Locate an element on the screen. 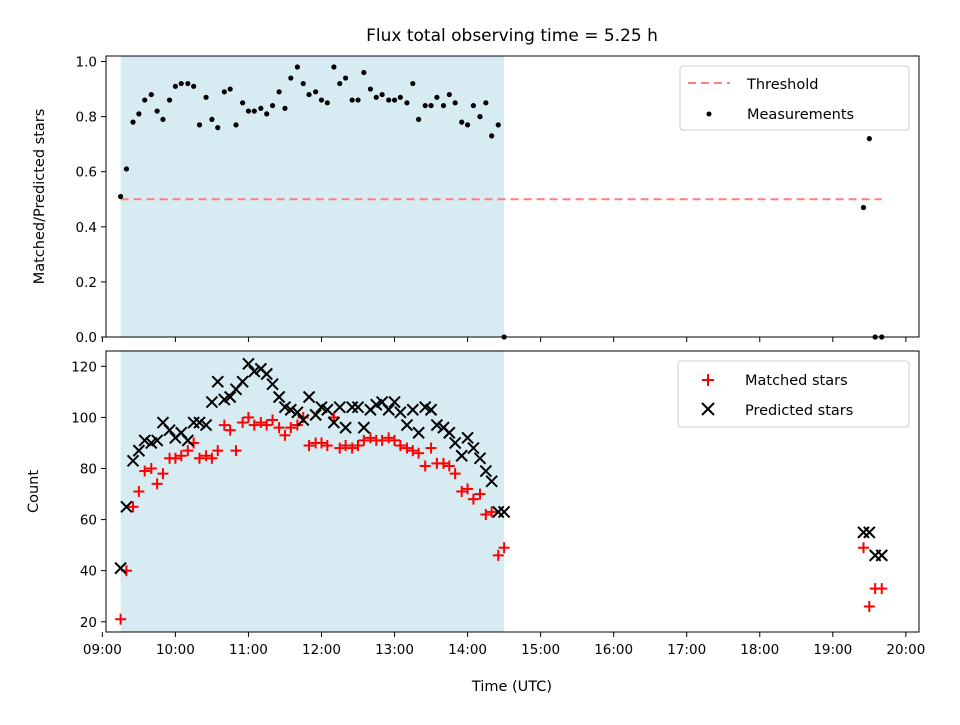  ratio-y-axis: 0.0 0.2 0.4 0.6 0.8 1.0 is located at coordinates (91, 200).